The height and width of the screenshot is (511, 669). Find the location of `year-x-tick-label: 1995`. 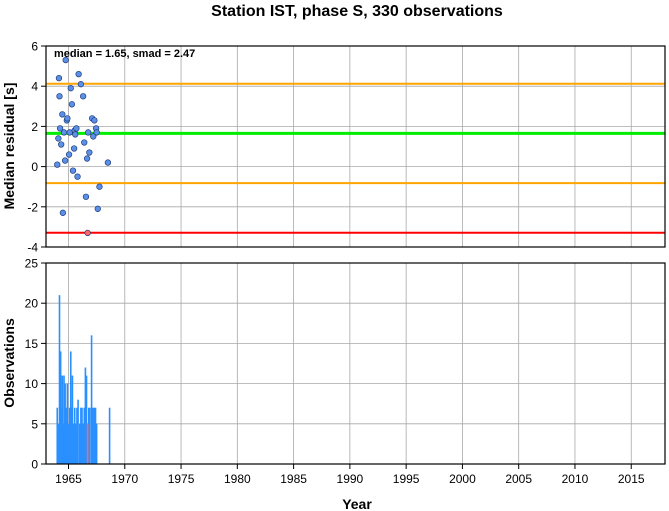

year-x-tick-label: 1995 is located at coordinates (406, 479).